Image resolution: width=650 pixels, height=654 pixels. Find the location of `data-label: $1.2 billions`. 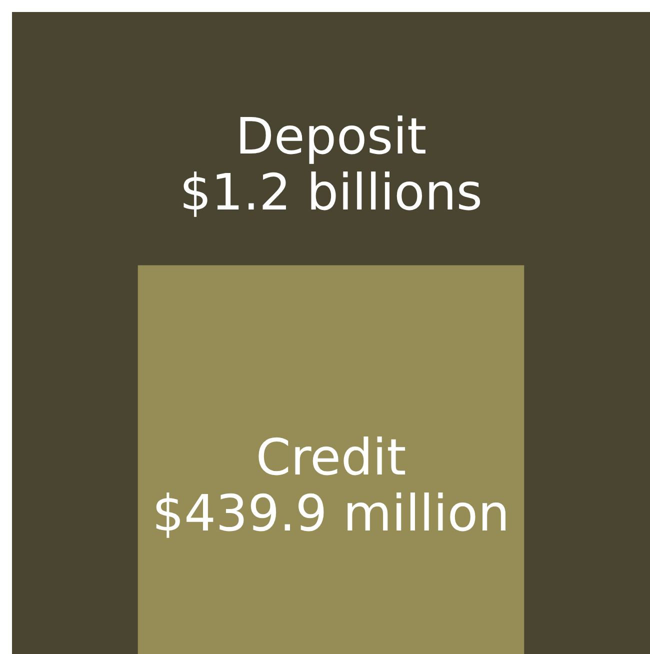

data-label: $1.2 billions is located at coordinates (331, 193).